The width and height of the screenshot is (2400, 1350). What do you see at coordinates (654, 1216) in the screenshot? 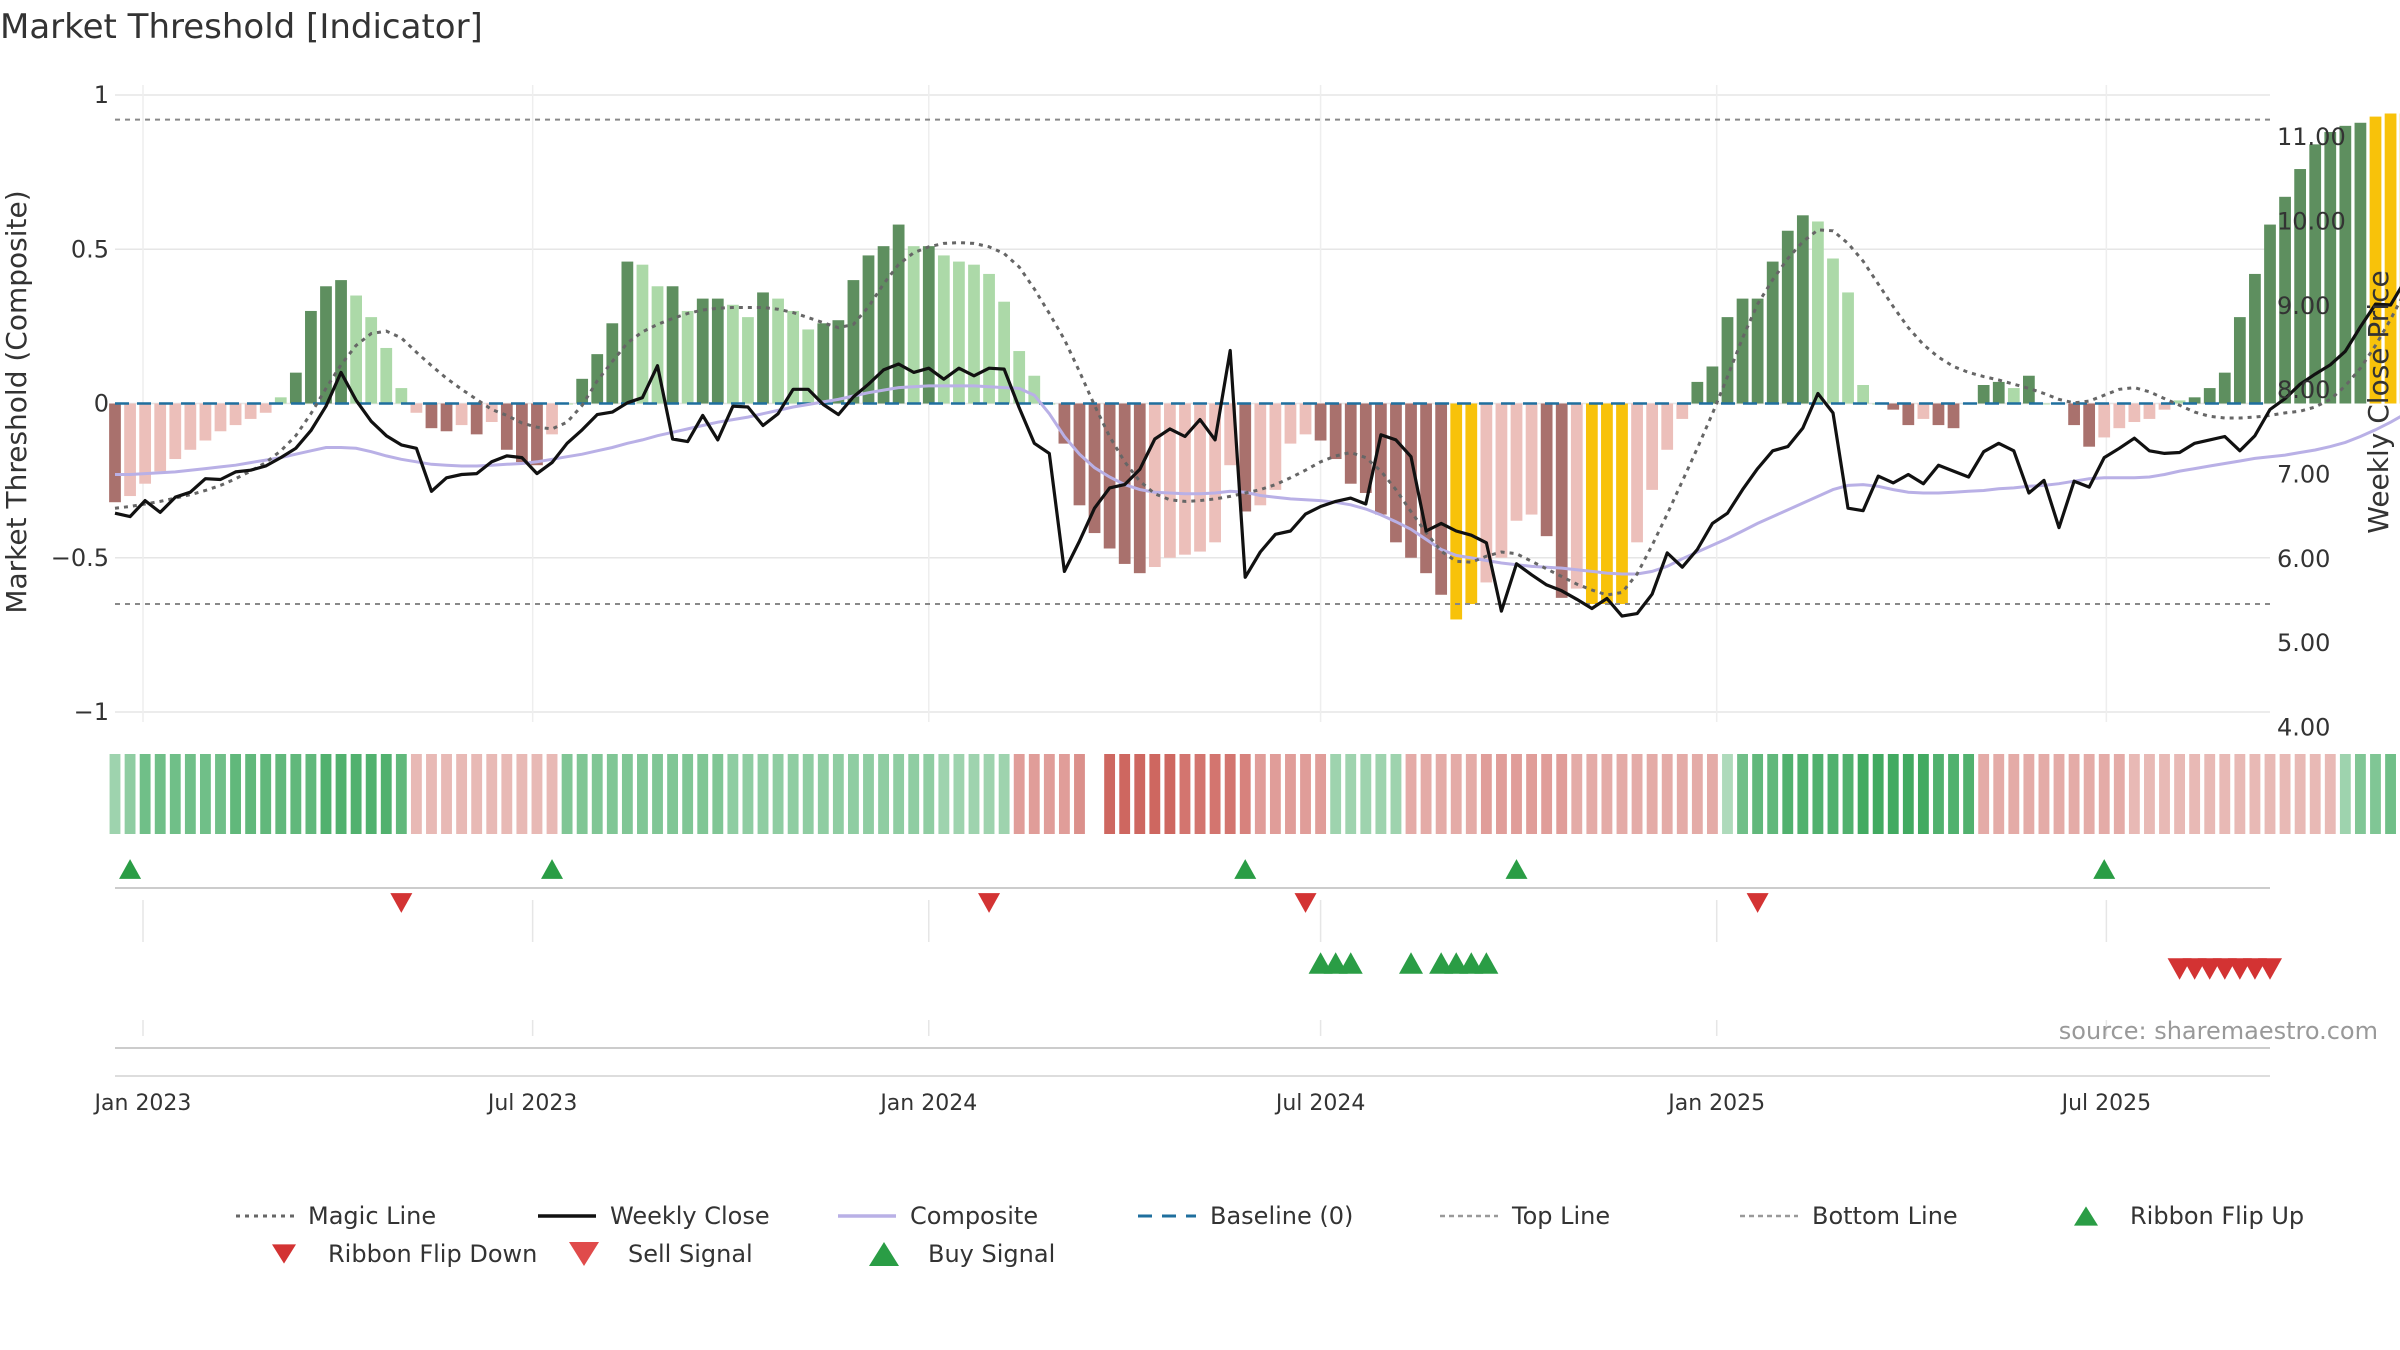
I see `legend-item: Weekly Close` at bounding box center [654, 1216].